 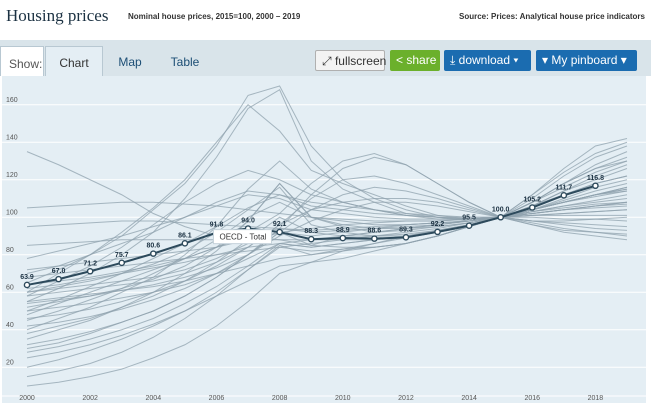 What do you see at coordinates (10, 362) in the screenshot?
I see `y-tick-label: 20` at bounding box center [10, 362].